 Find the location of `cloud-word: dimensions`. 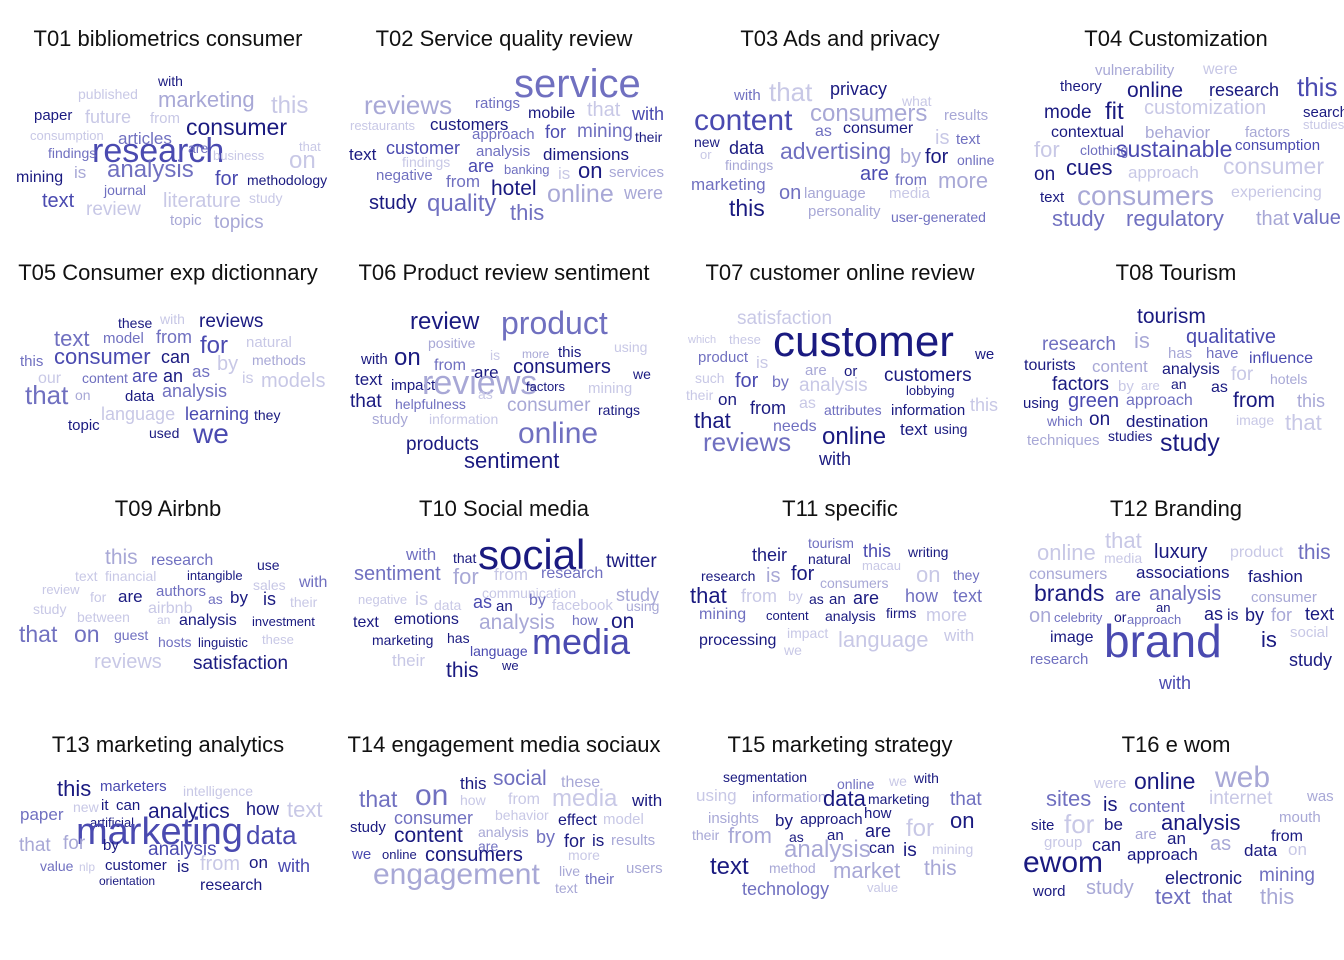

cloud-word: dimensions is located at coordinates (586, 154).